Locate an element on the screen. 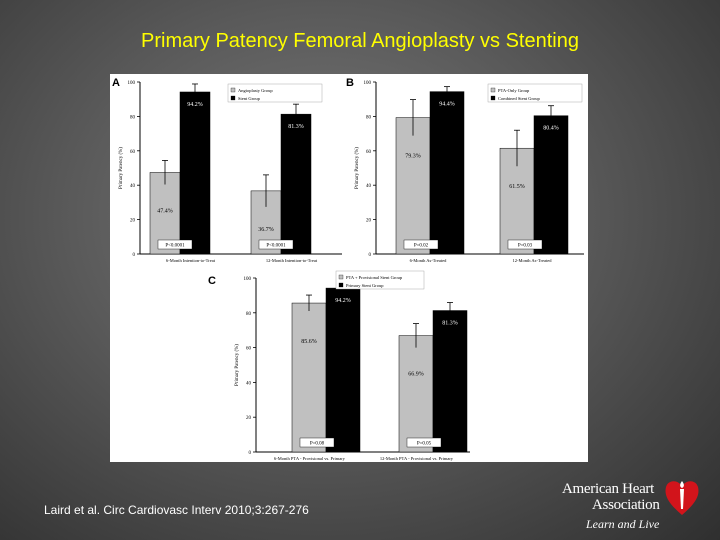 The width and height of the screenshot is (720, 540). x-tick-label: 12-Month As-Treated is located at coordinates (533, 260).